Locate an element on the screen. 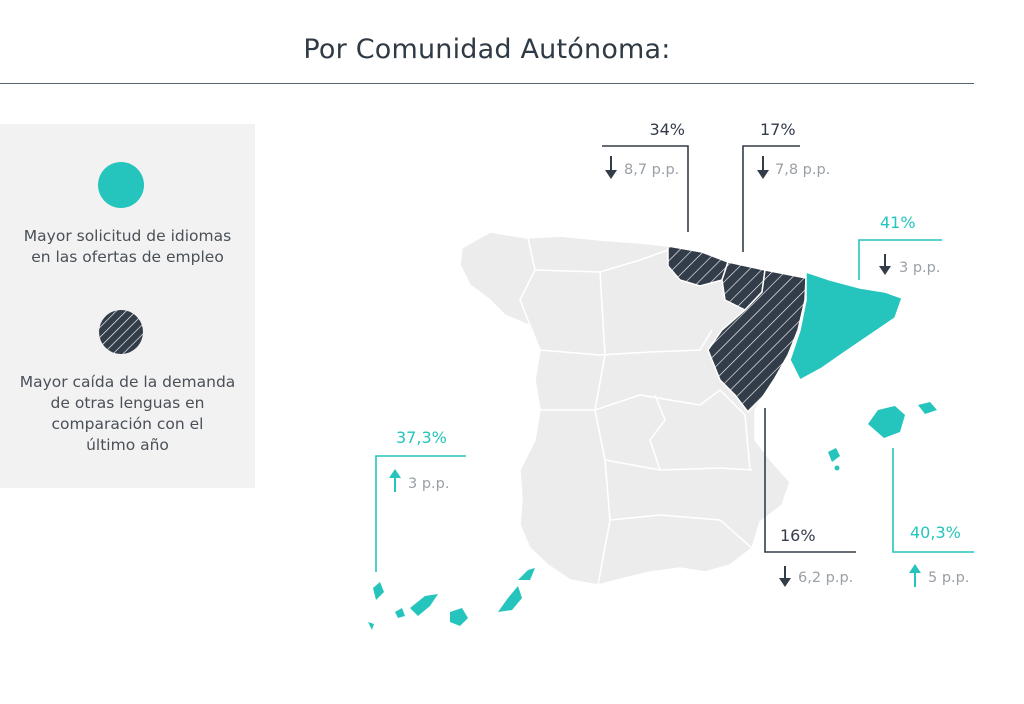 This screenshot has width=1024, height=704. region-aragon is located at coordinates (757, 341).